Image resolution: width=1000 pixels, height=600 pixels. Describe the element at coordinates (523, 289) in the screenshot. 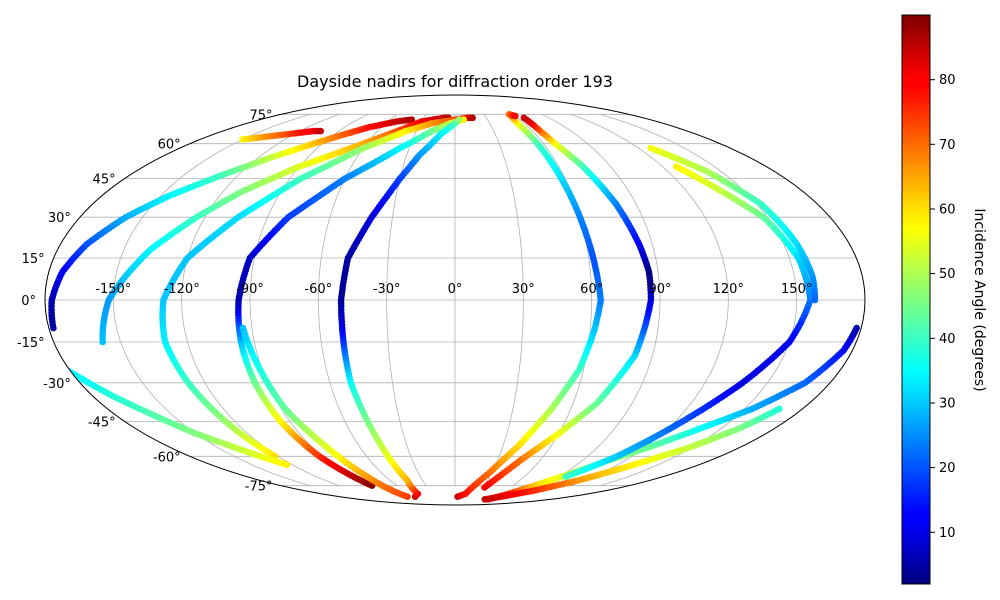

I see `lon-tick-label: 30°` at that location.